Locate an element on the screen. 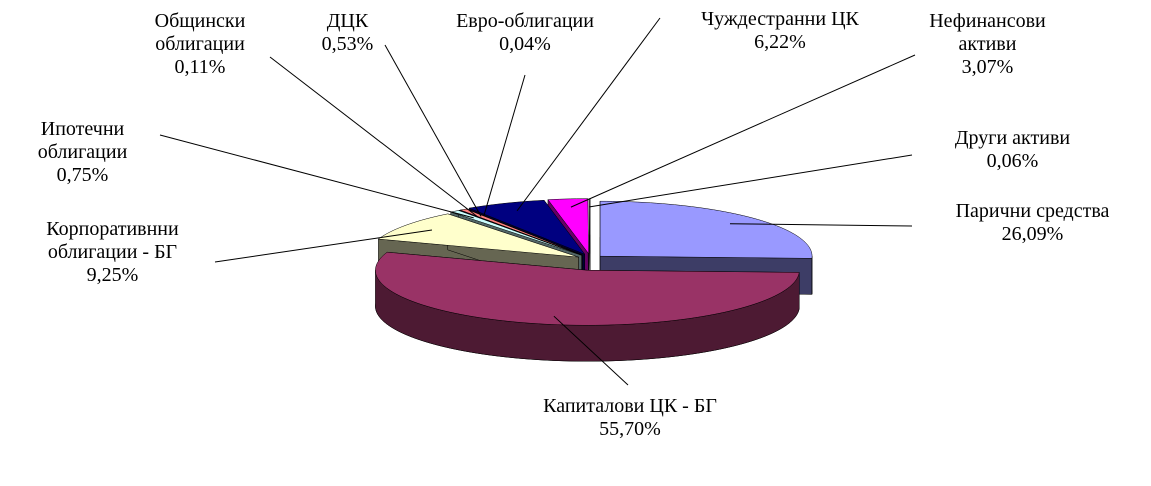  slice-label: Евро-облигации 0,04% is located at coordinates (525, 33).